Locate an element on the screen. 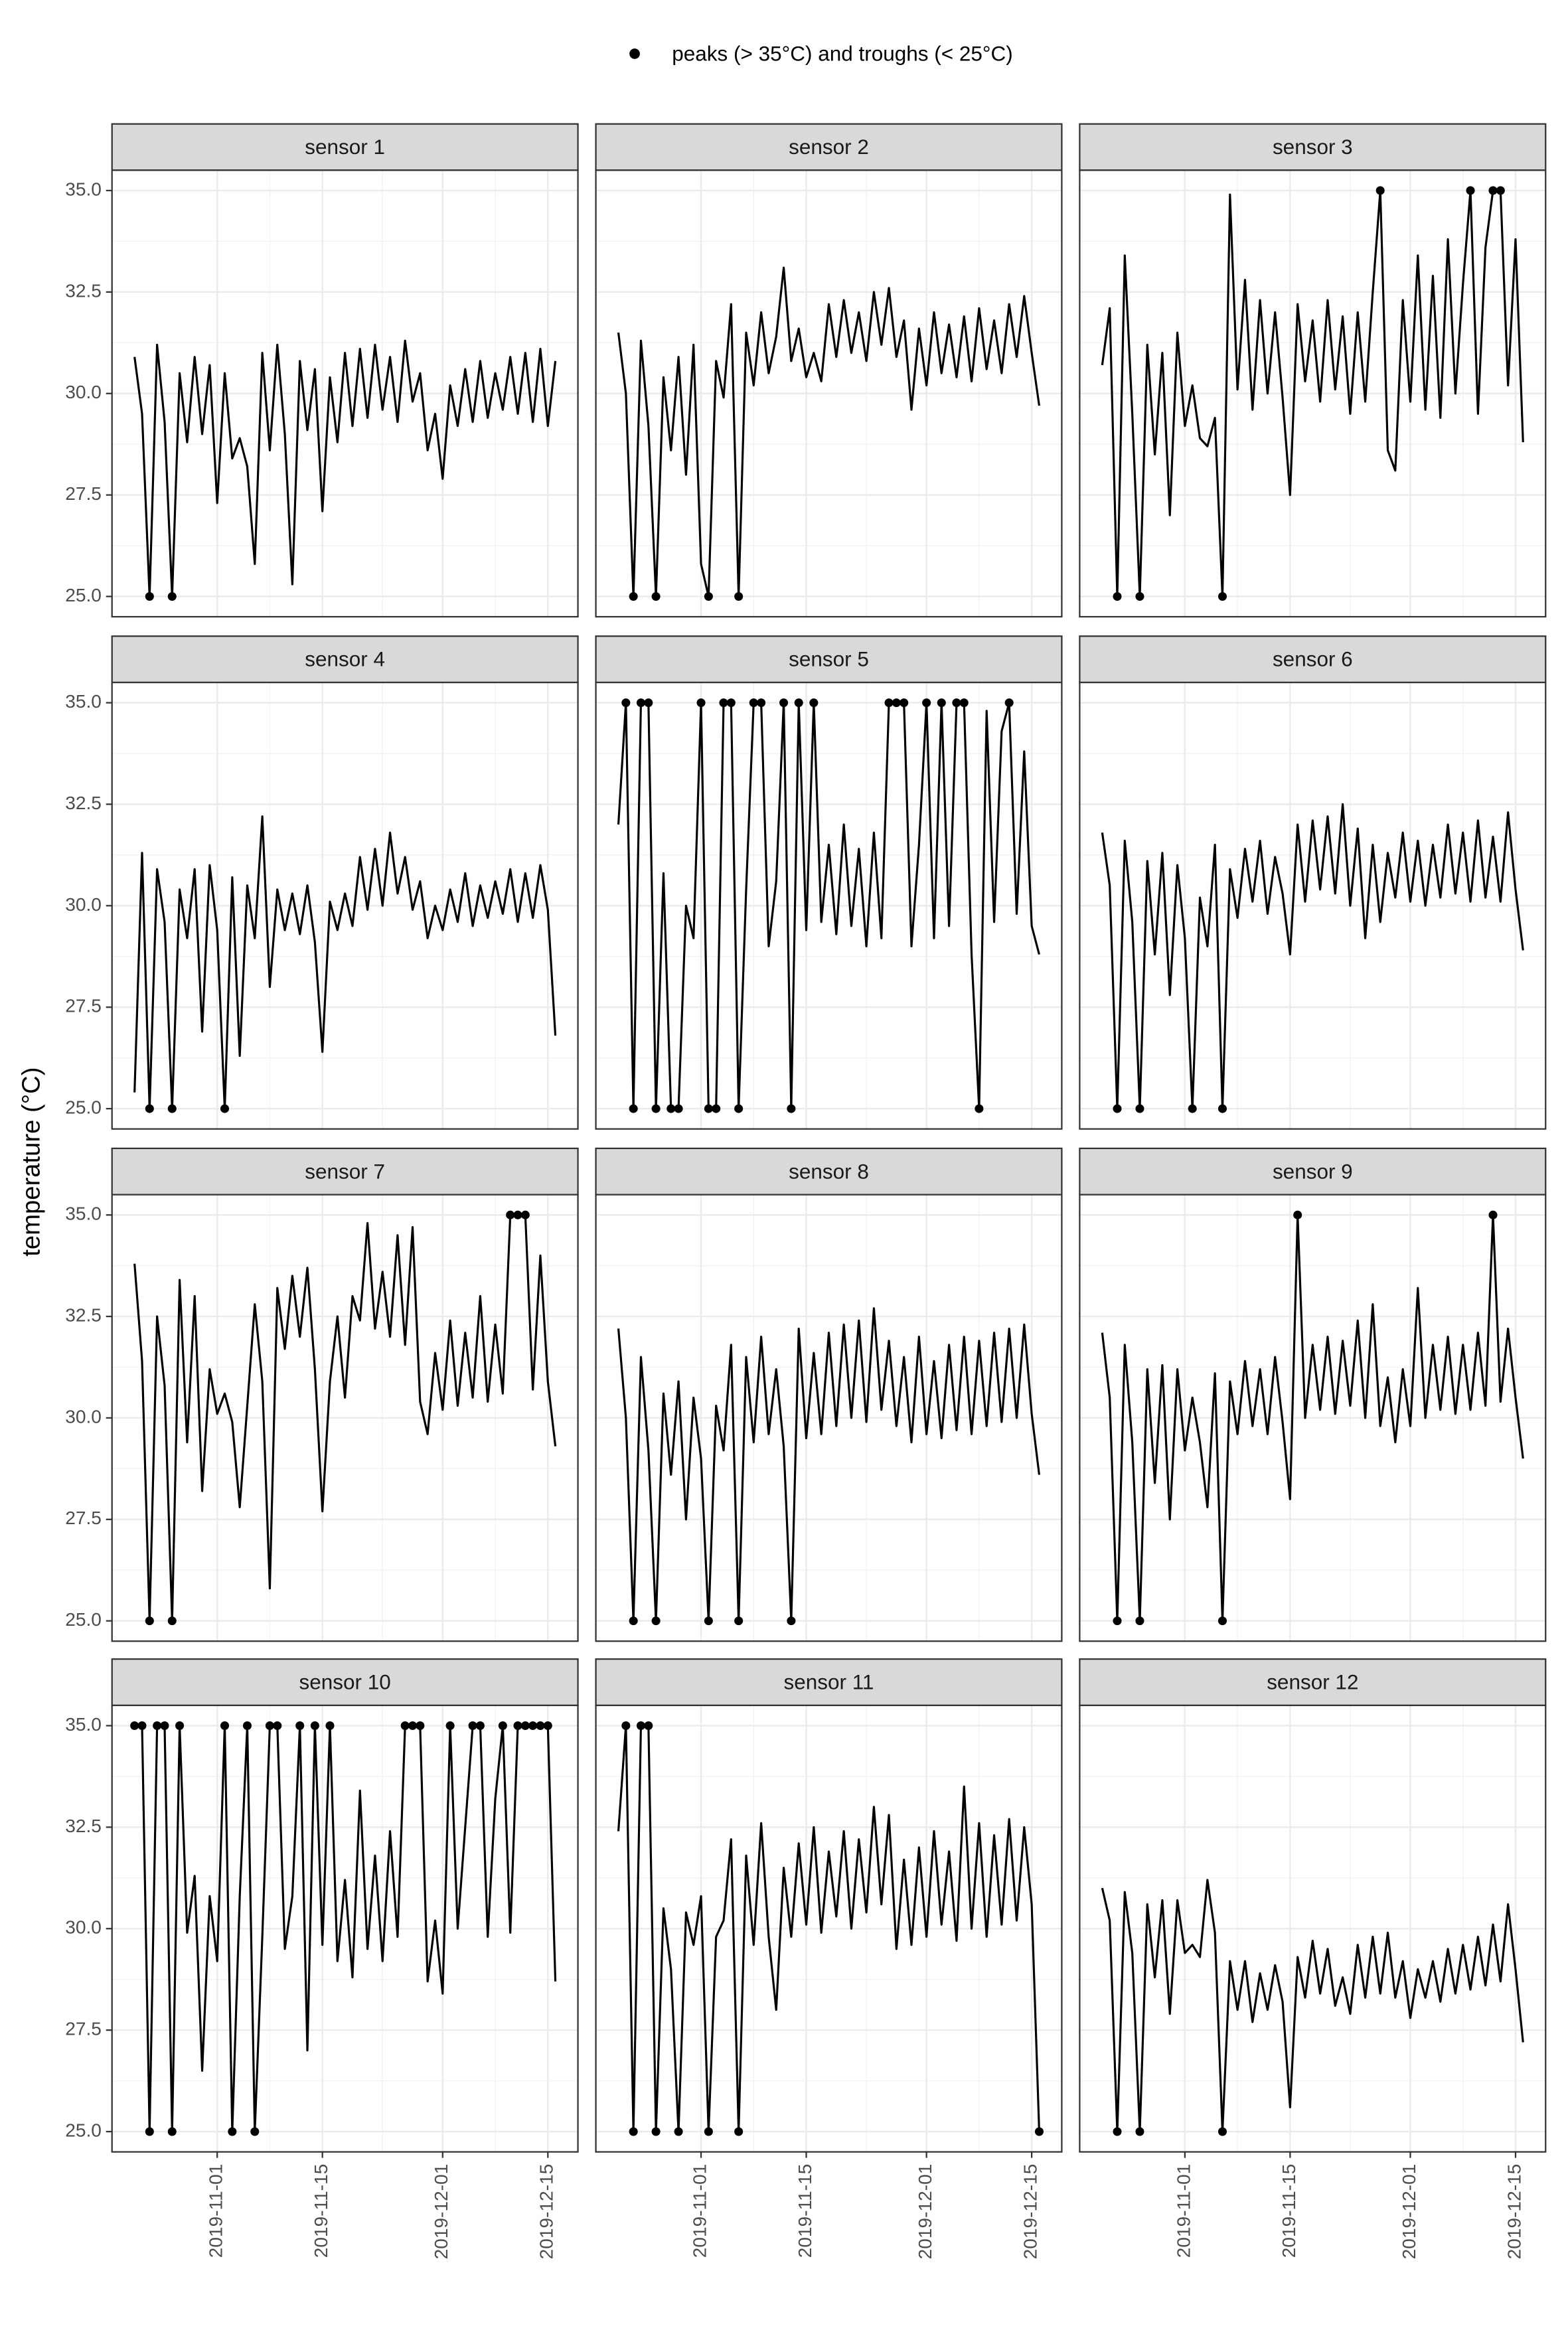  panel-title: sensor 7 is located at coordinates (345, 1171).